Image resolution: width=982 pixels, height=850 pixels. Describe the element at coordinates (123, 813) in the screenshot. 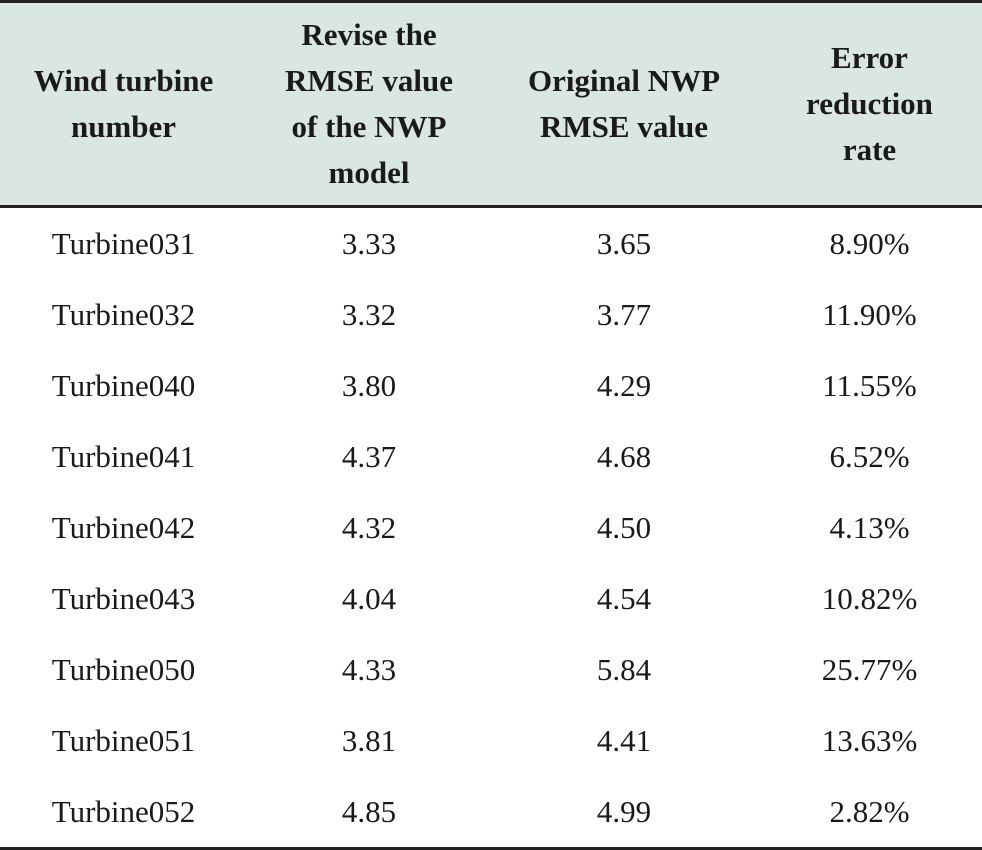

I see `cell-turbine-number: Turbine052` at that location.